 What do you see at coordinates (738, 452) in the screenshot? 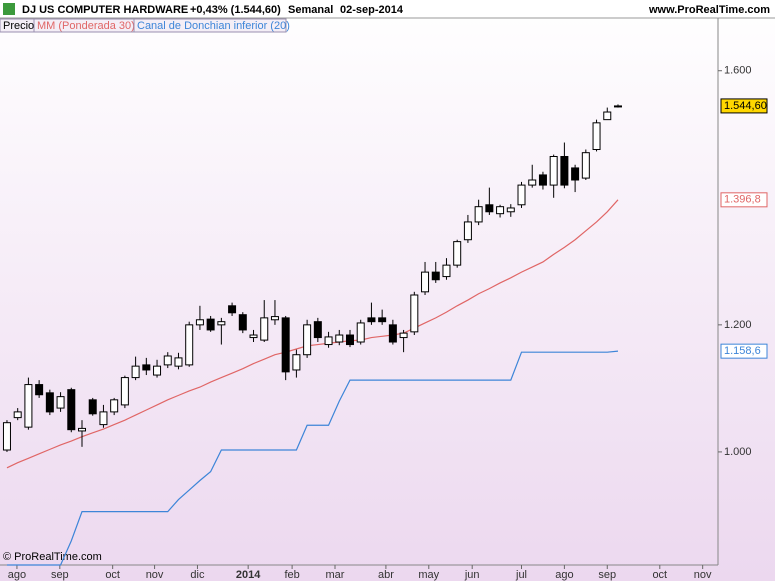
I see `y-tick-label: 1.000` at bounding box center [738, 452].